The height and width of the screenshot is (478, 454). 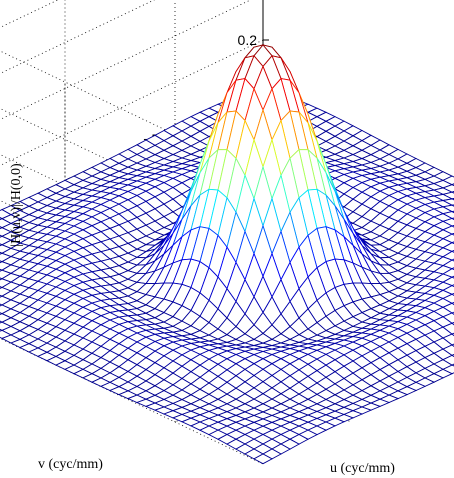 What do you see at coordinates (248, 1) in the screenshot?
I see `z-tick-label: 0.4` at bounding box center [248, 1].